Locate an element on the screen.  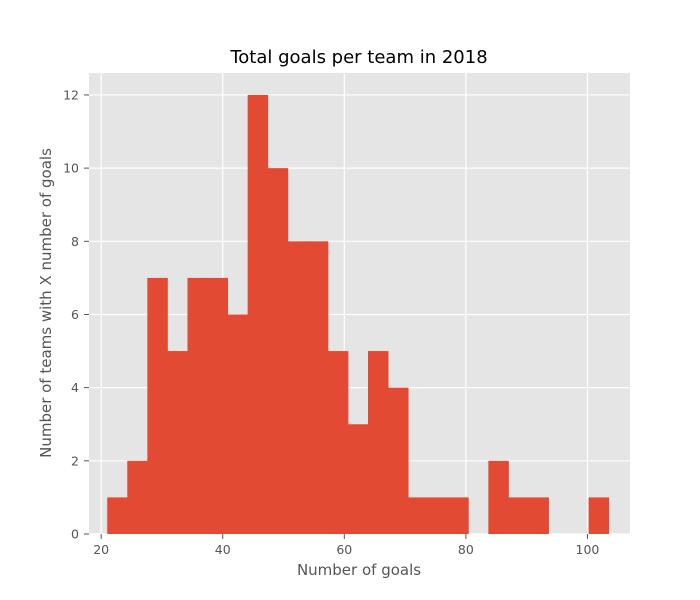
x-tick-label: 80 is located at coordinates (466, 549).